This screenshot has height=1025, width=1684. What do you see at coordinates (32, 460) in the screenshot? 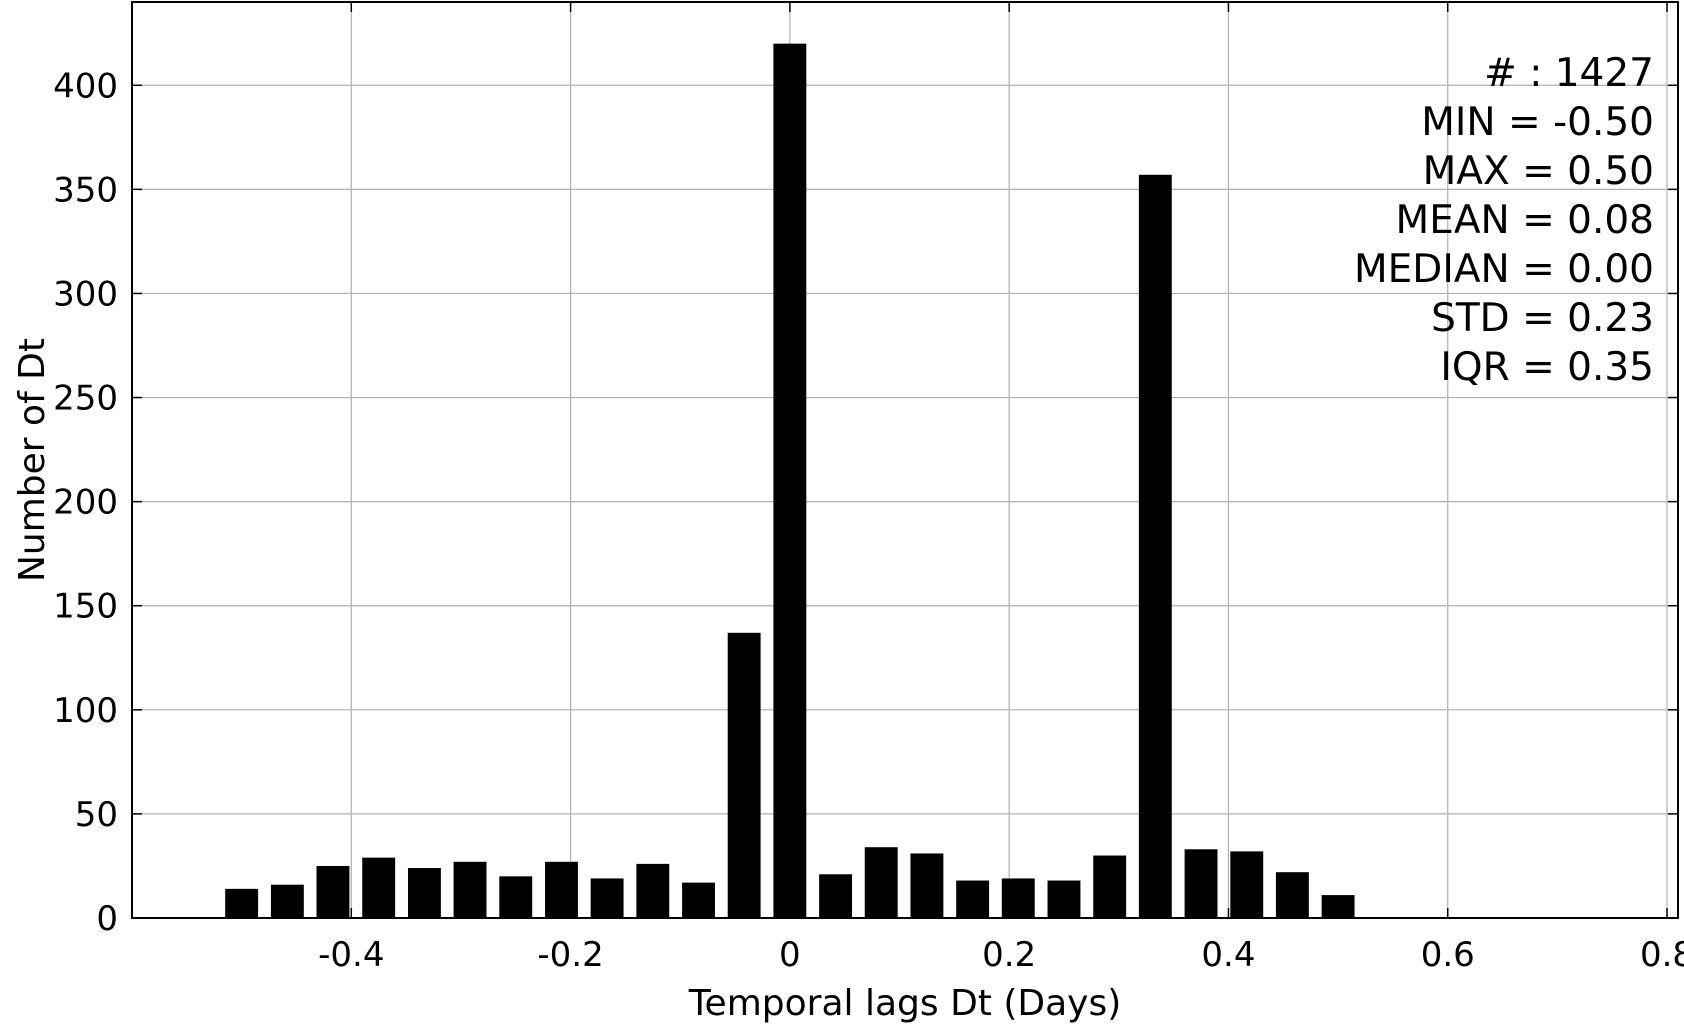
I see `y-axis-label: Number of Dt` at bounding box center [32, 460].